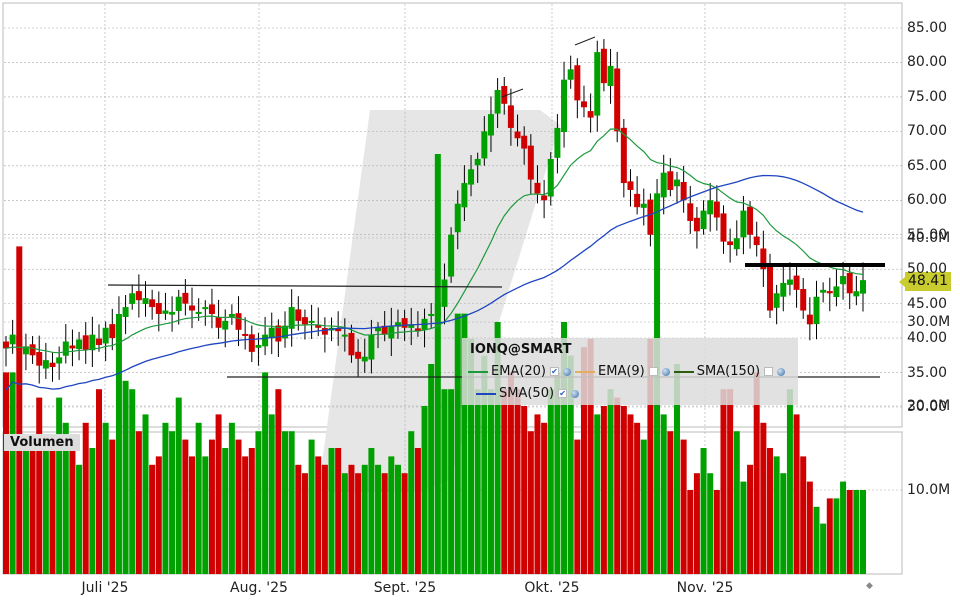 The height and width of the screenshot is (600, 960). Describe the element at coordinates (927, 165) in the screenshot. I see `price-tick: 65.00` at that location.